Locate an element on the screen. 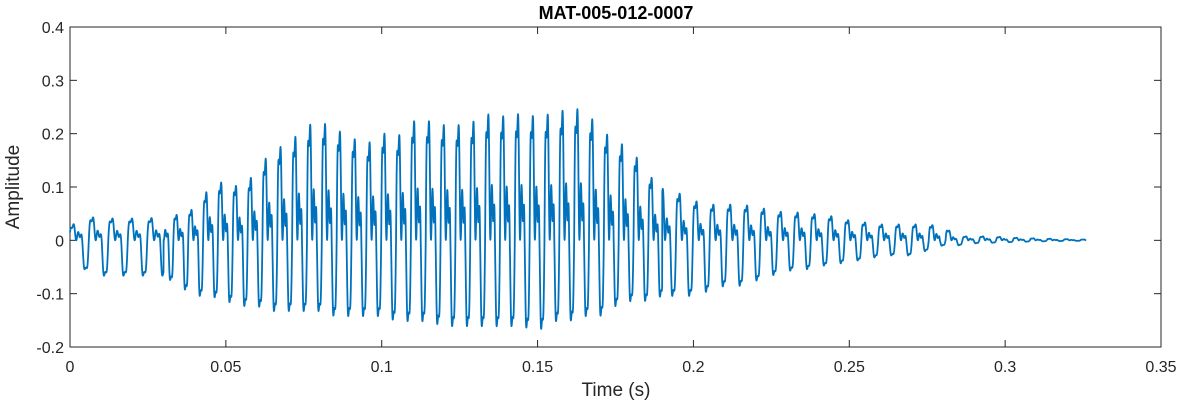  chart-title: MAT-005-012-0007 is located at coordinates (616, 13).